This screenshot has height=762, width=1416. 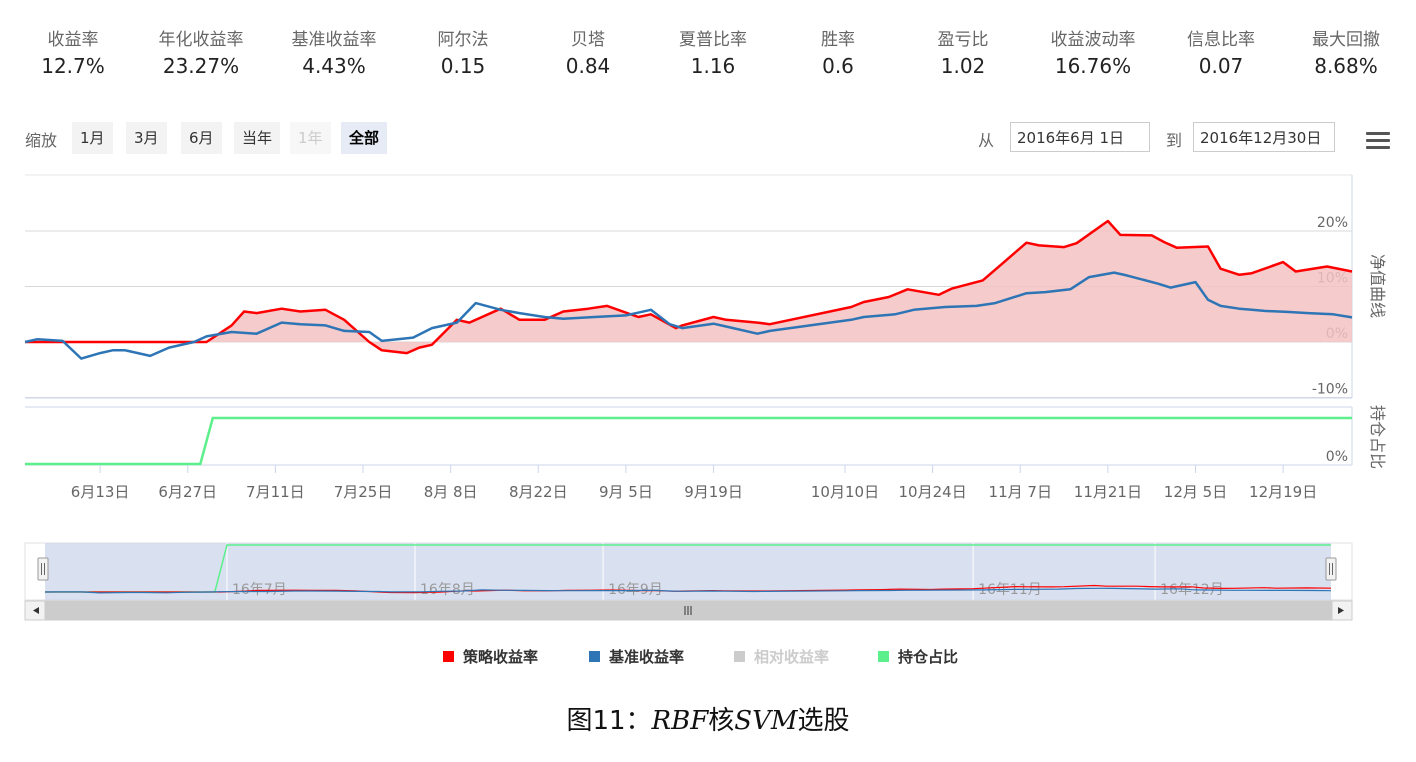 I want to click on stat-label: 年化收益率, so click(x=201, y=40).